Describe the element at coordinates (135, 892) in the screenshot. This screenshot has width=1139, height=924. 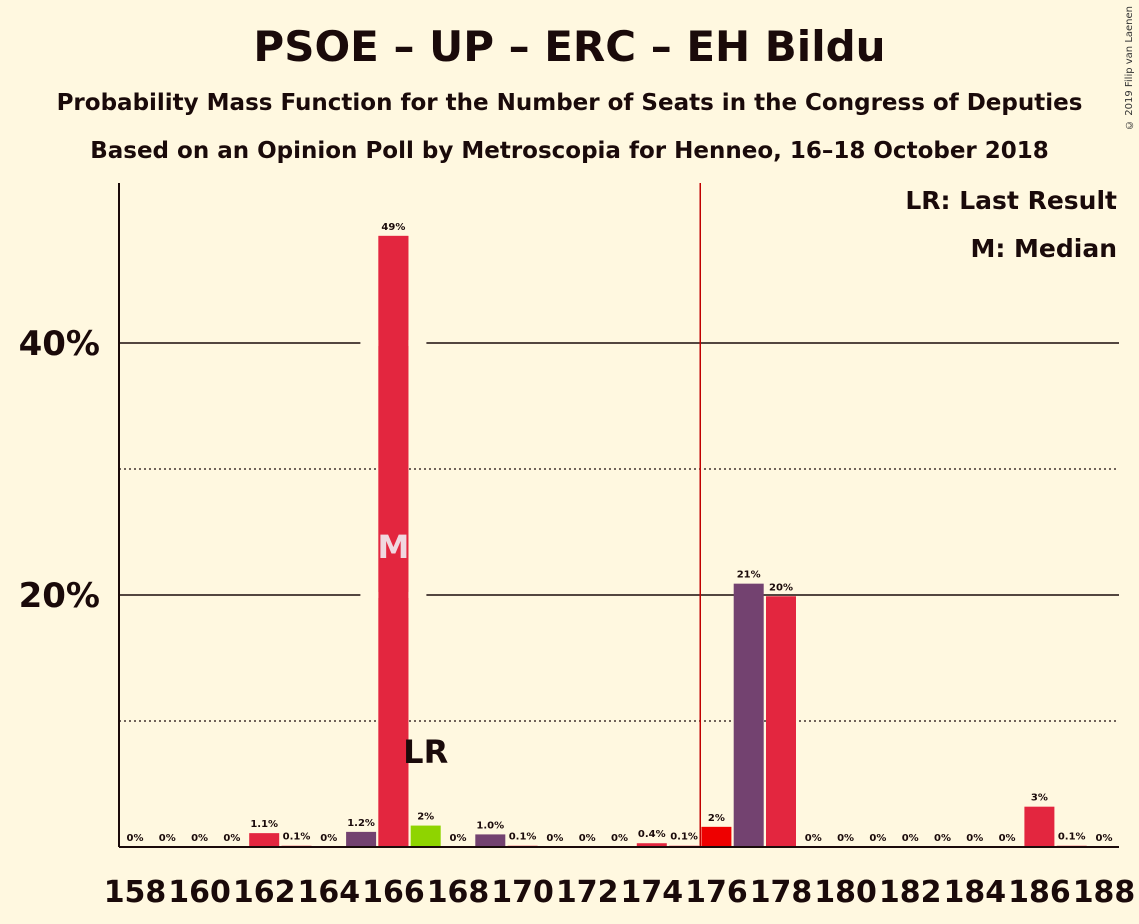
I see `x-tick-label: 158` at that location.